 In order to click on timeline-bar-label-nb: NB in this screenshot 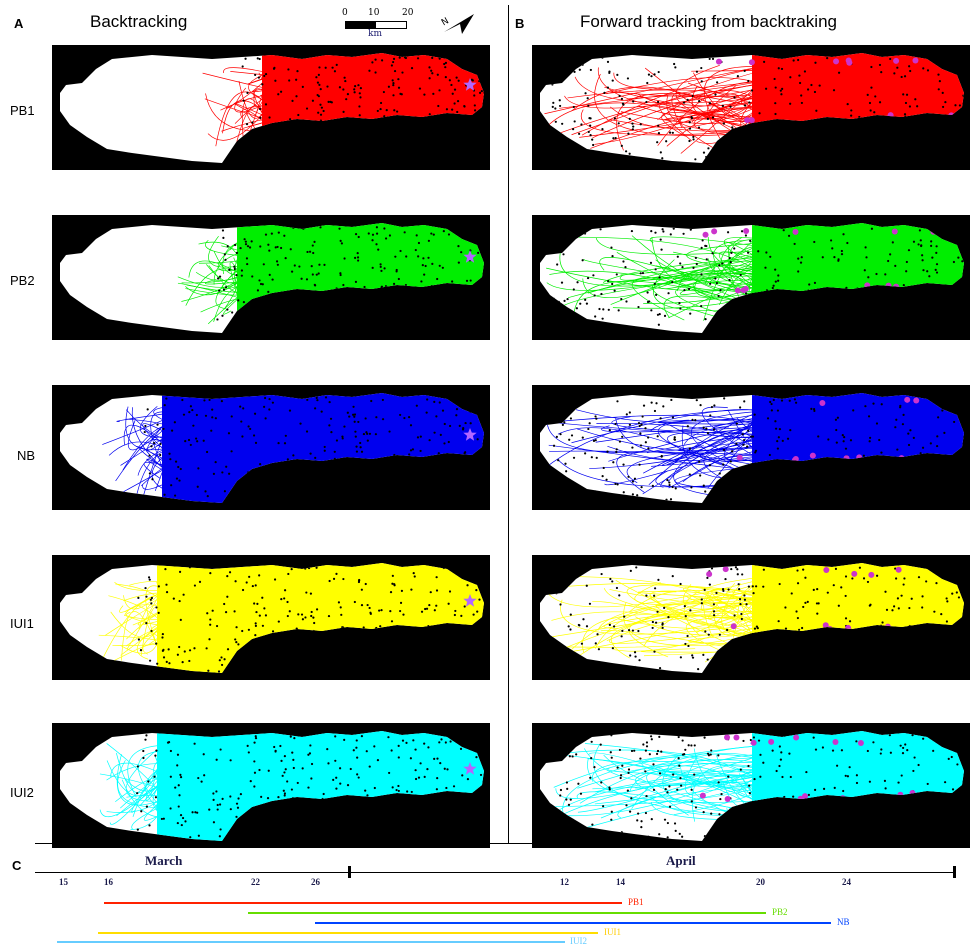, I will do `click(843, 922)`.